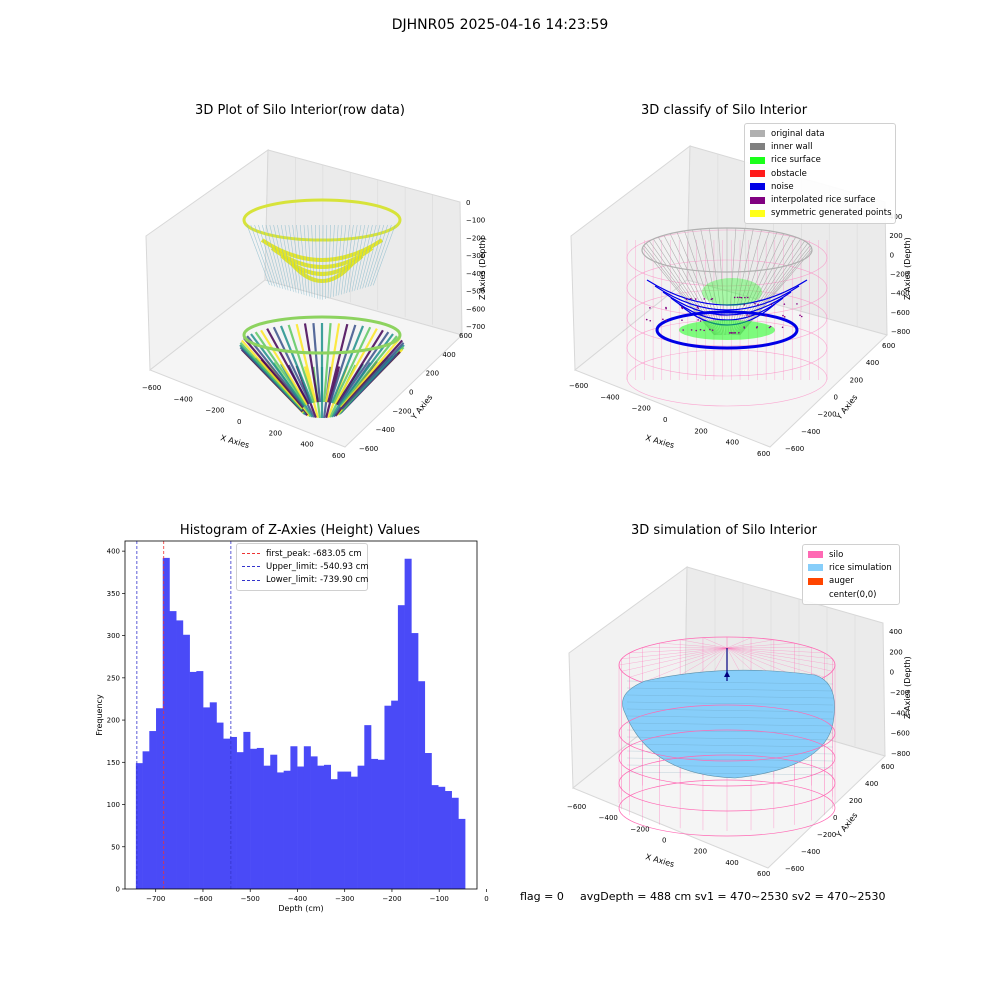 This screenshot has height=1000, width=1000. What do you see at coordinates (113, 678) in the screenshot?
I see `y-tick-label: 250` at bounding box center [113, 678].